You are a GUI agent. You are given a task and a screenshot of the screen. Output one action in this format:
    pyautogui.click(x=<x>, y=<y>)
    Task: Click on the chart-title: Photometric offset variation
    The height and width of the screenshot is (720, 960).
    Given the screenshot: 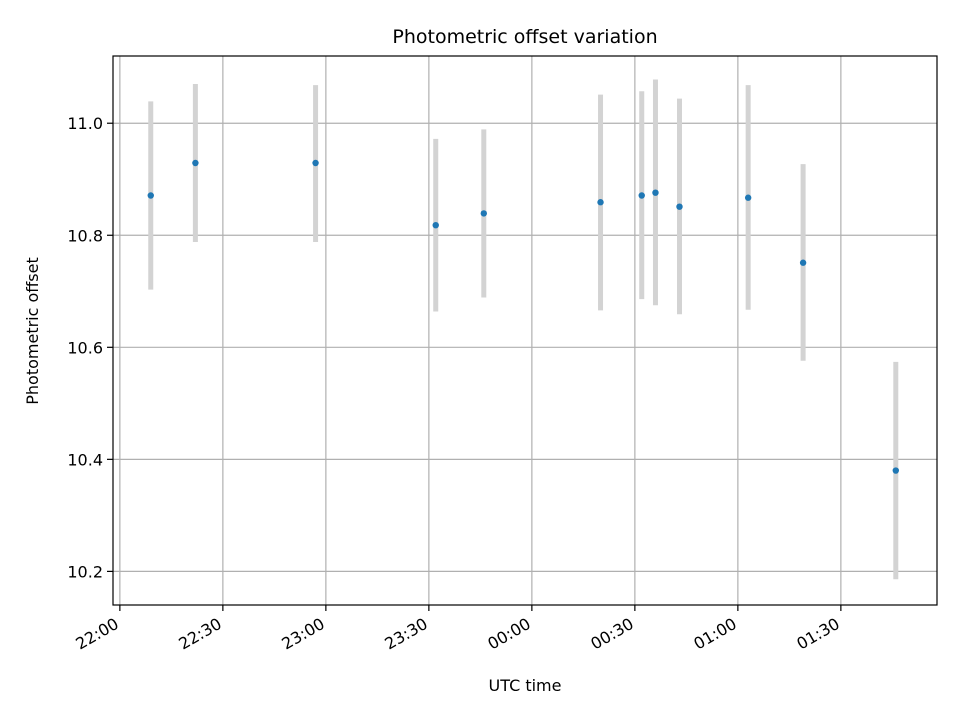 What is the action you would take?
    pyautogui.click(x=524, y=37)
    